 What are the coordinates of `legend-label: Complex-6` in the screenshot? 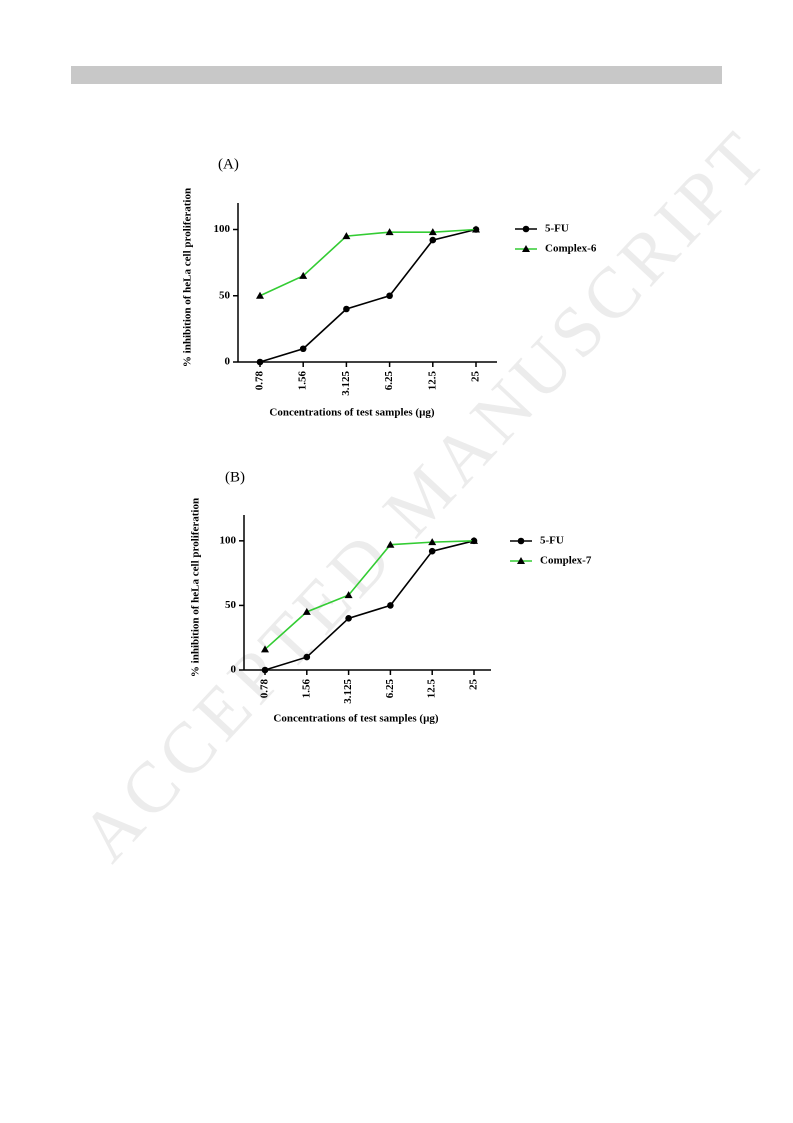 It's located at (571, 249).